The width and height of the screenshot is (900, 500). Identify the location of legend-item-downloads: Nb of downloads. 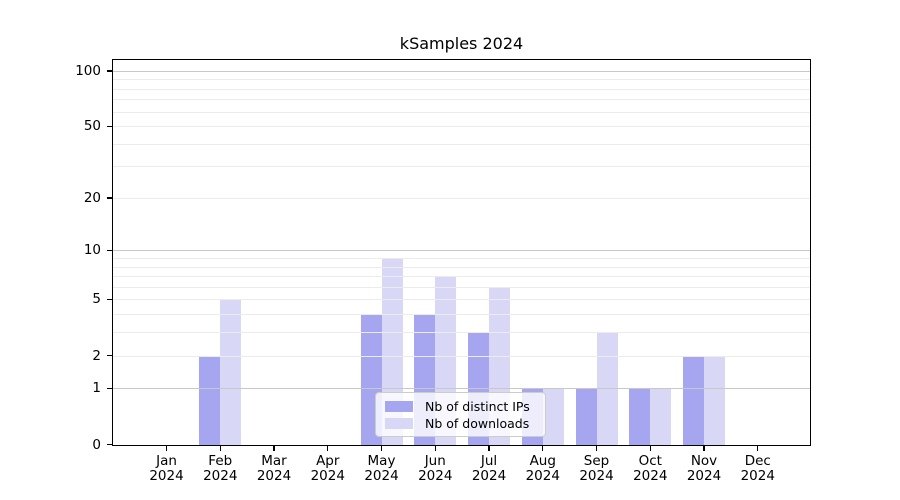
(460, 423).